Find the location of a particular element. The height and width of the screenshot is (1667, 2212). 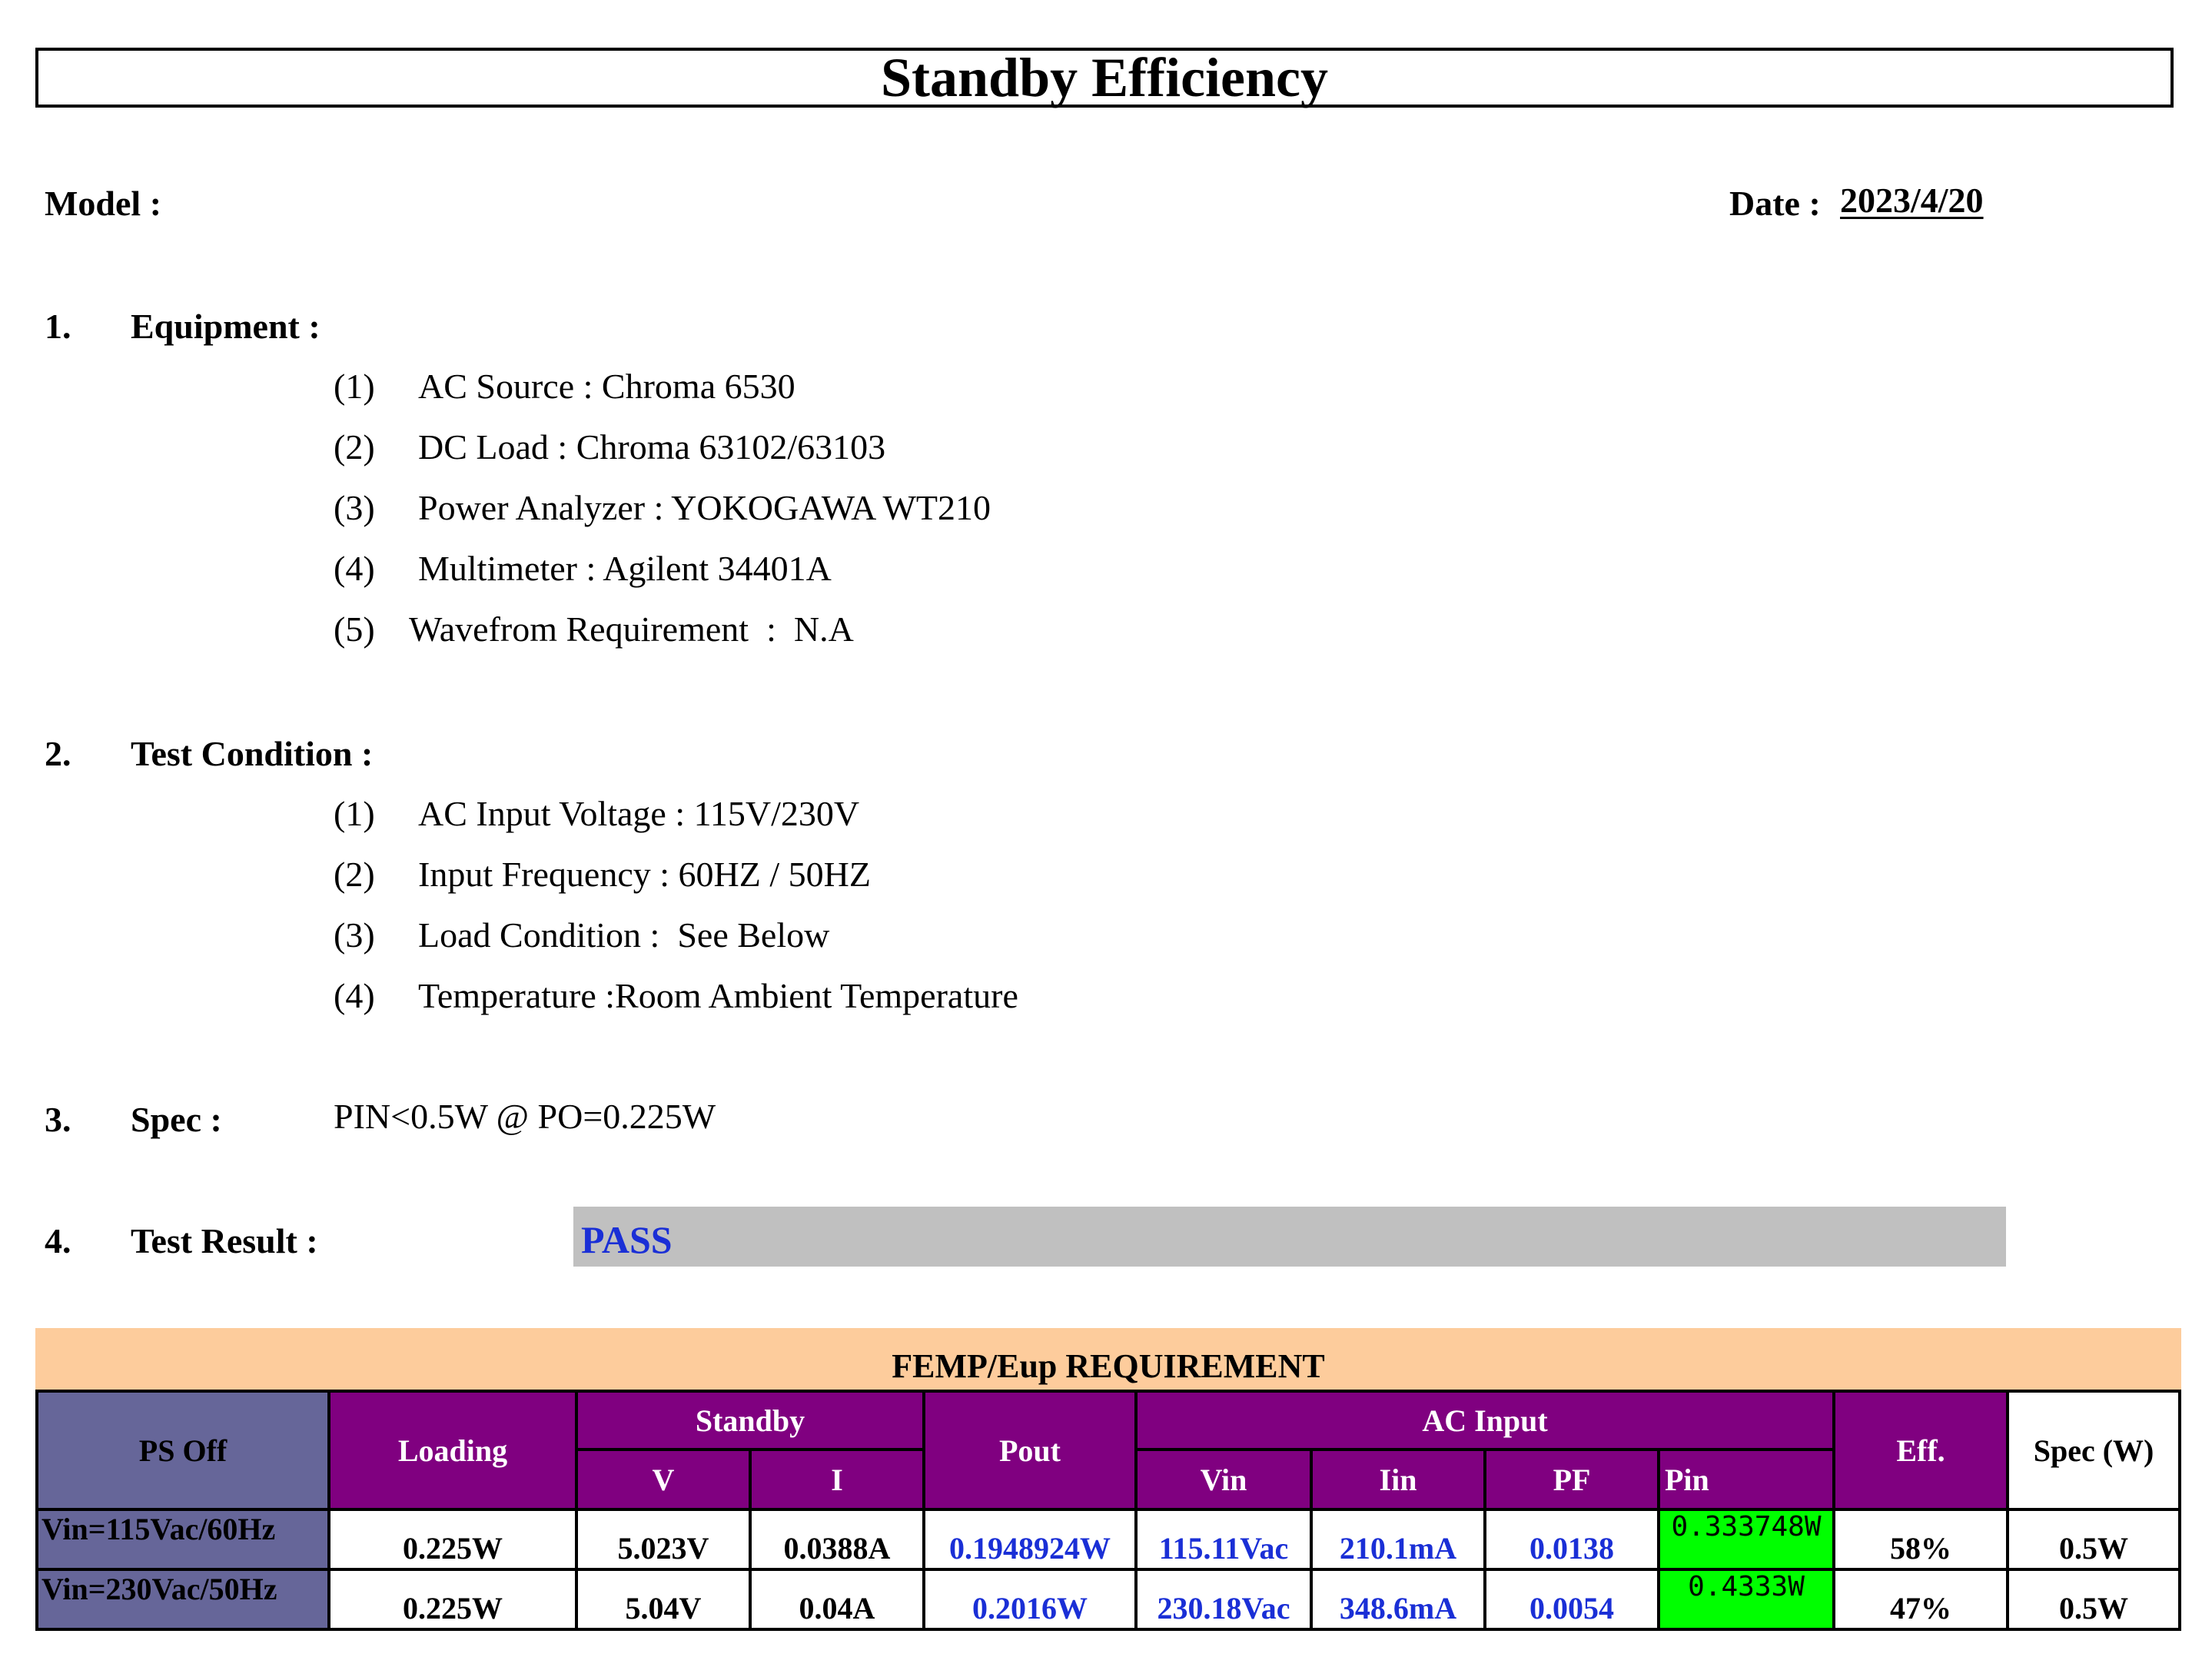

header-vin: Vin is located at coordinates (1223, 1479).